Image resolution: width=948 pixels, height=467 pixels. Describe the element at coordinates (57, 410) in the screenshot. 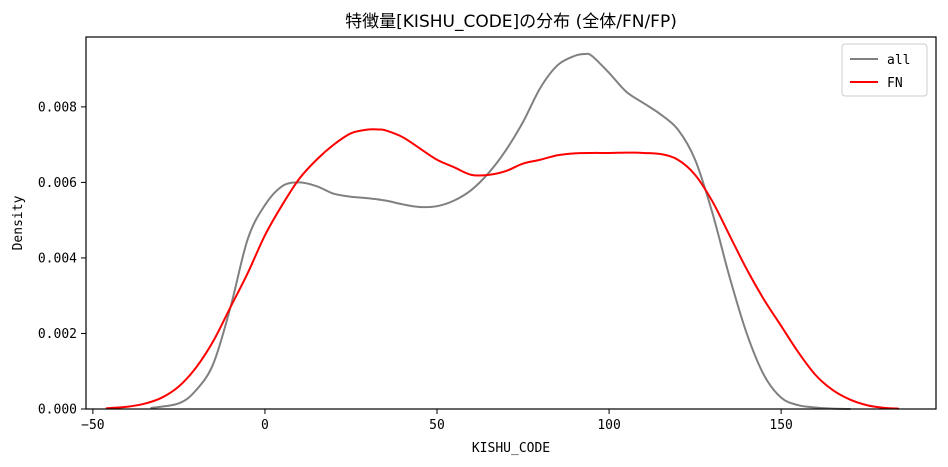

I see `y-tick-label: 0.000` at that location.